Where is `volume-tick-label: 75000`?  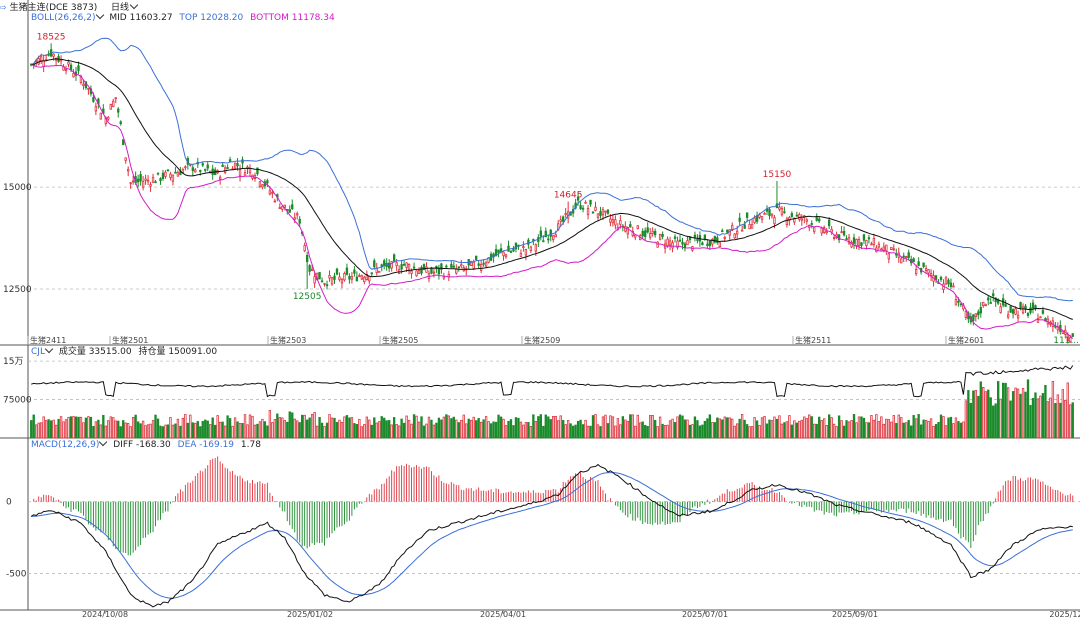
volume-tick-label: 75000 is located at coordinates (17, 401).